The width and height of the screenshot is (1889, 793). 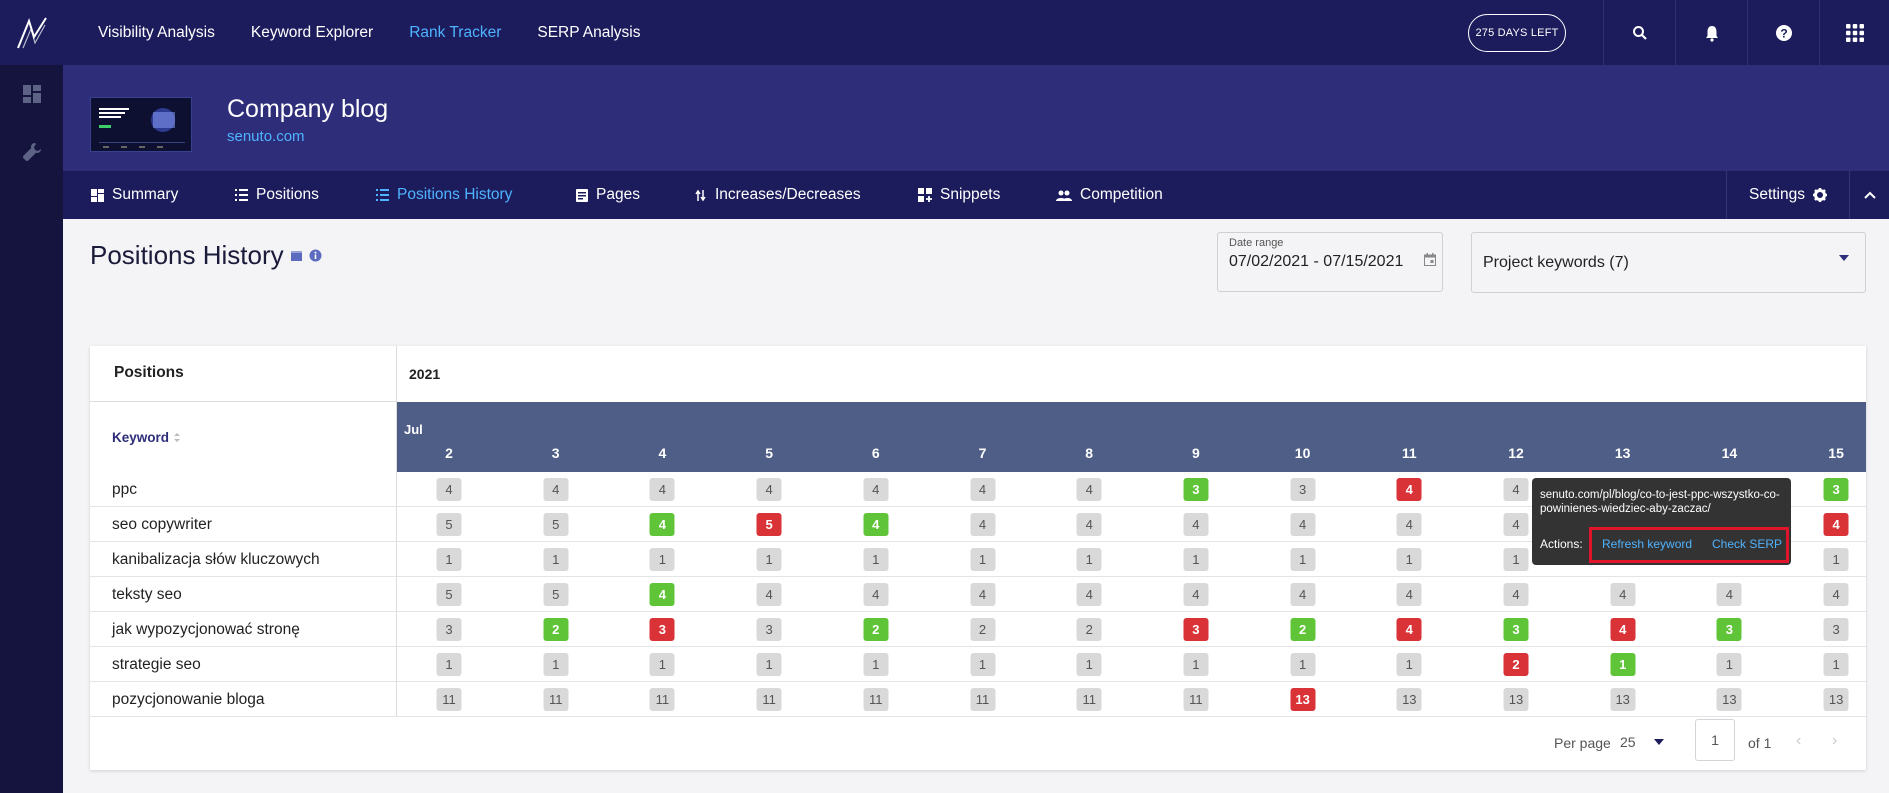 What do you see at coordinates (1109, 195) in the screenshot?
I see `tab-competition: Competition` at bounding box center [1109, 195].